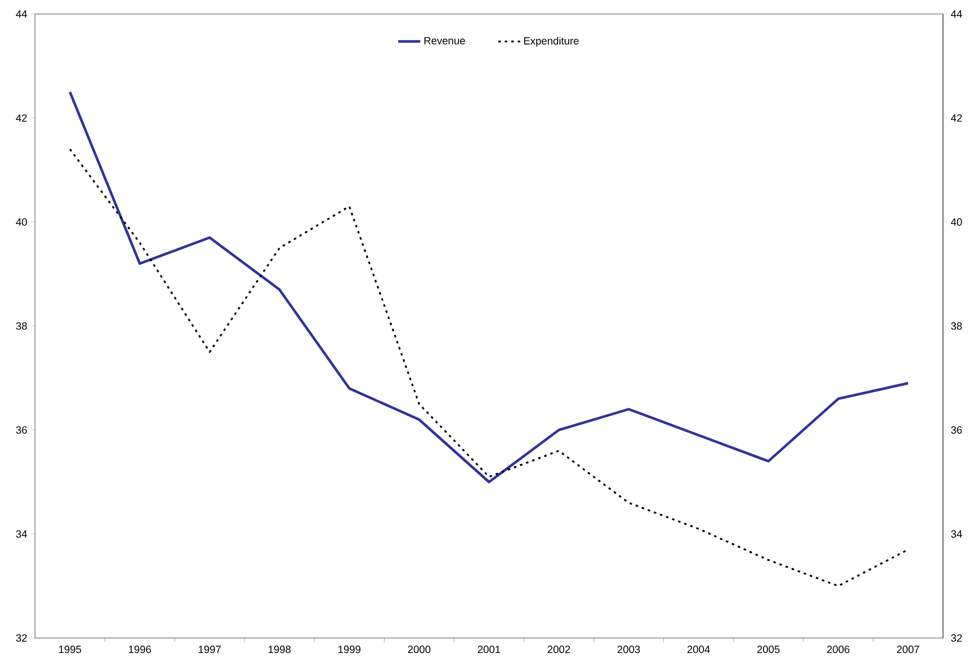 This screenshot has width=975, height=661. What do you see at coordinates (21, 638) in the screenshot?
I see `y-tick-label: 32` at bounding box center [21, 638].